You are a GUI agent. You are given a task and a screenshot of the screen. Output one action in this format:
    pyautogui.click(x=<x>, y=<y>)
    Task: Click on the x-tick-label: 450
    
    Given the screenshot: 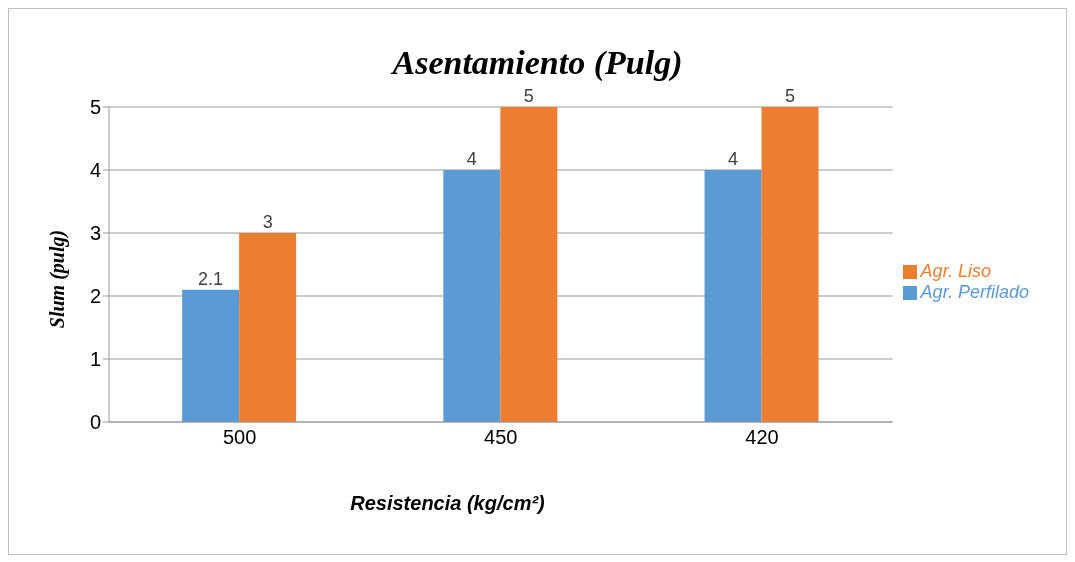 What is the action you would take?
    pyautogui.click(x=501, y=437)
    